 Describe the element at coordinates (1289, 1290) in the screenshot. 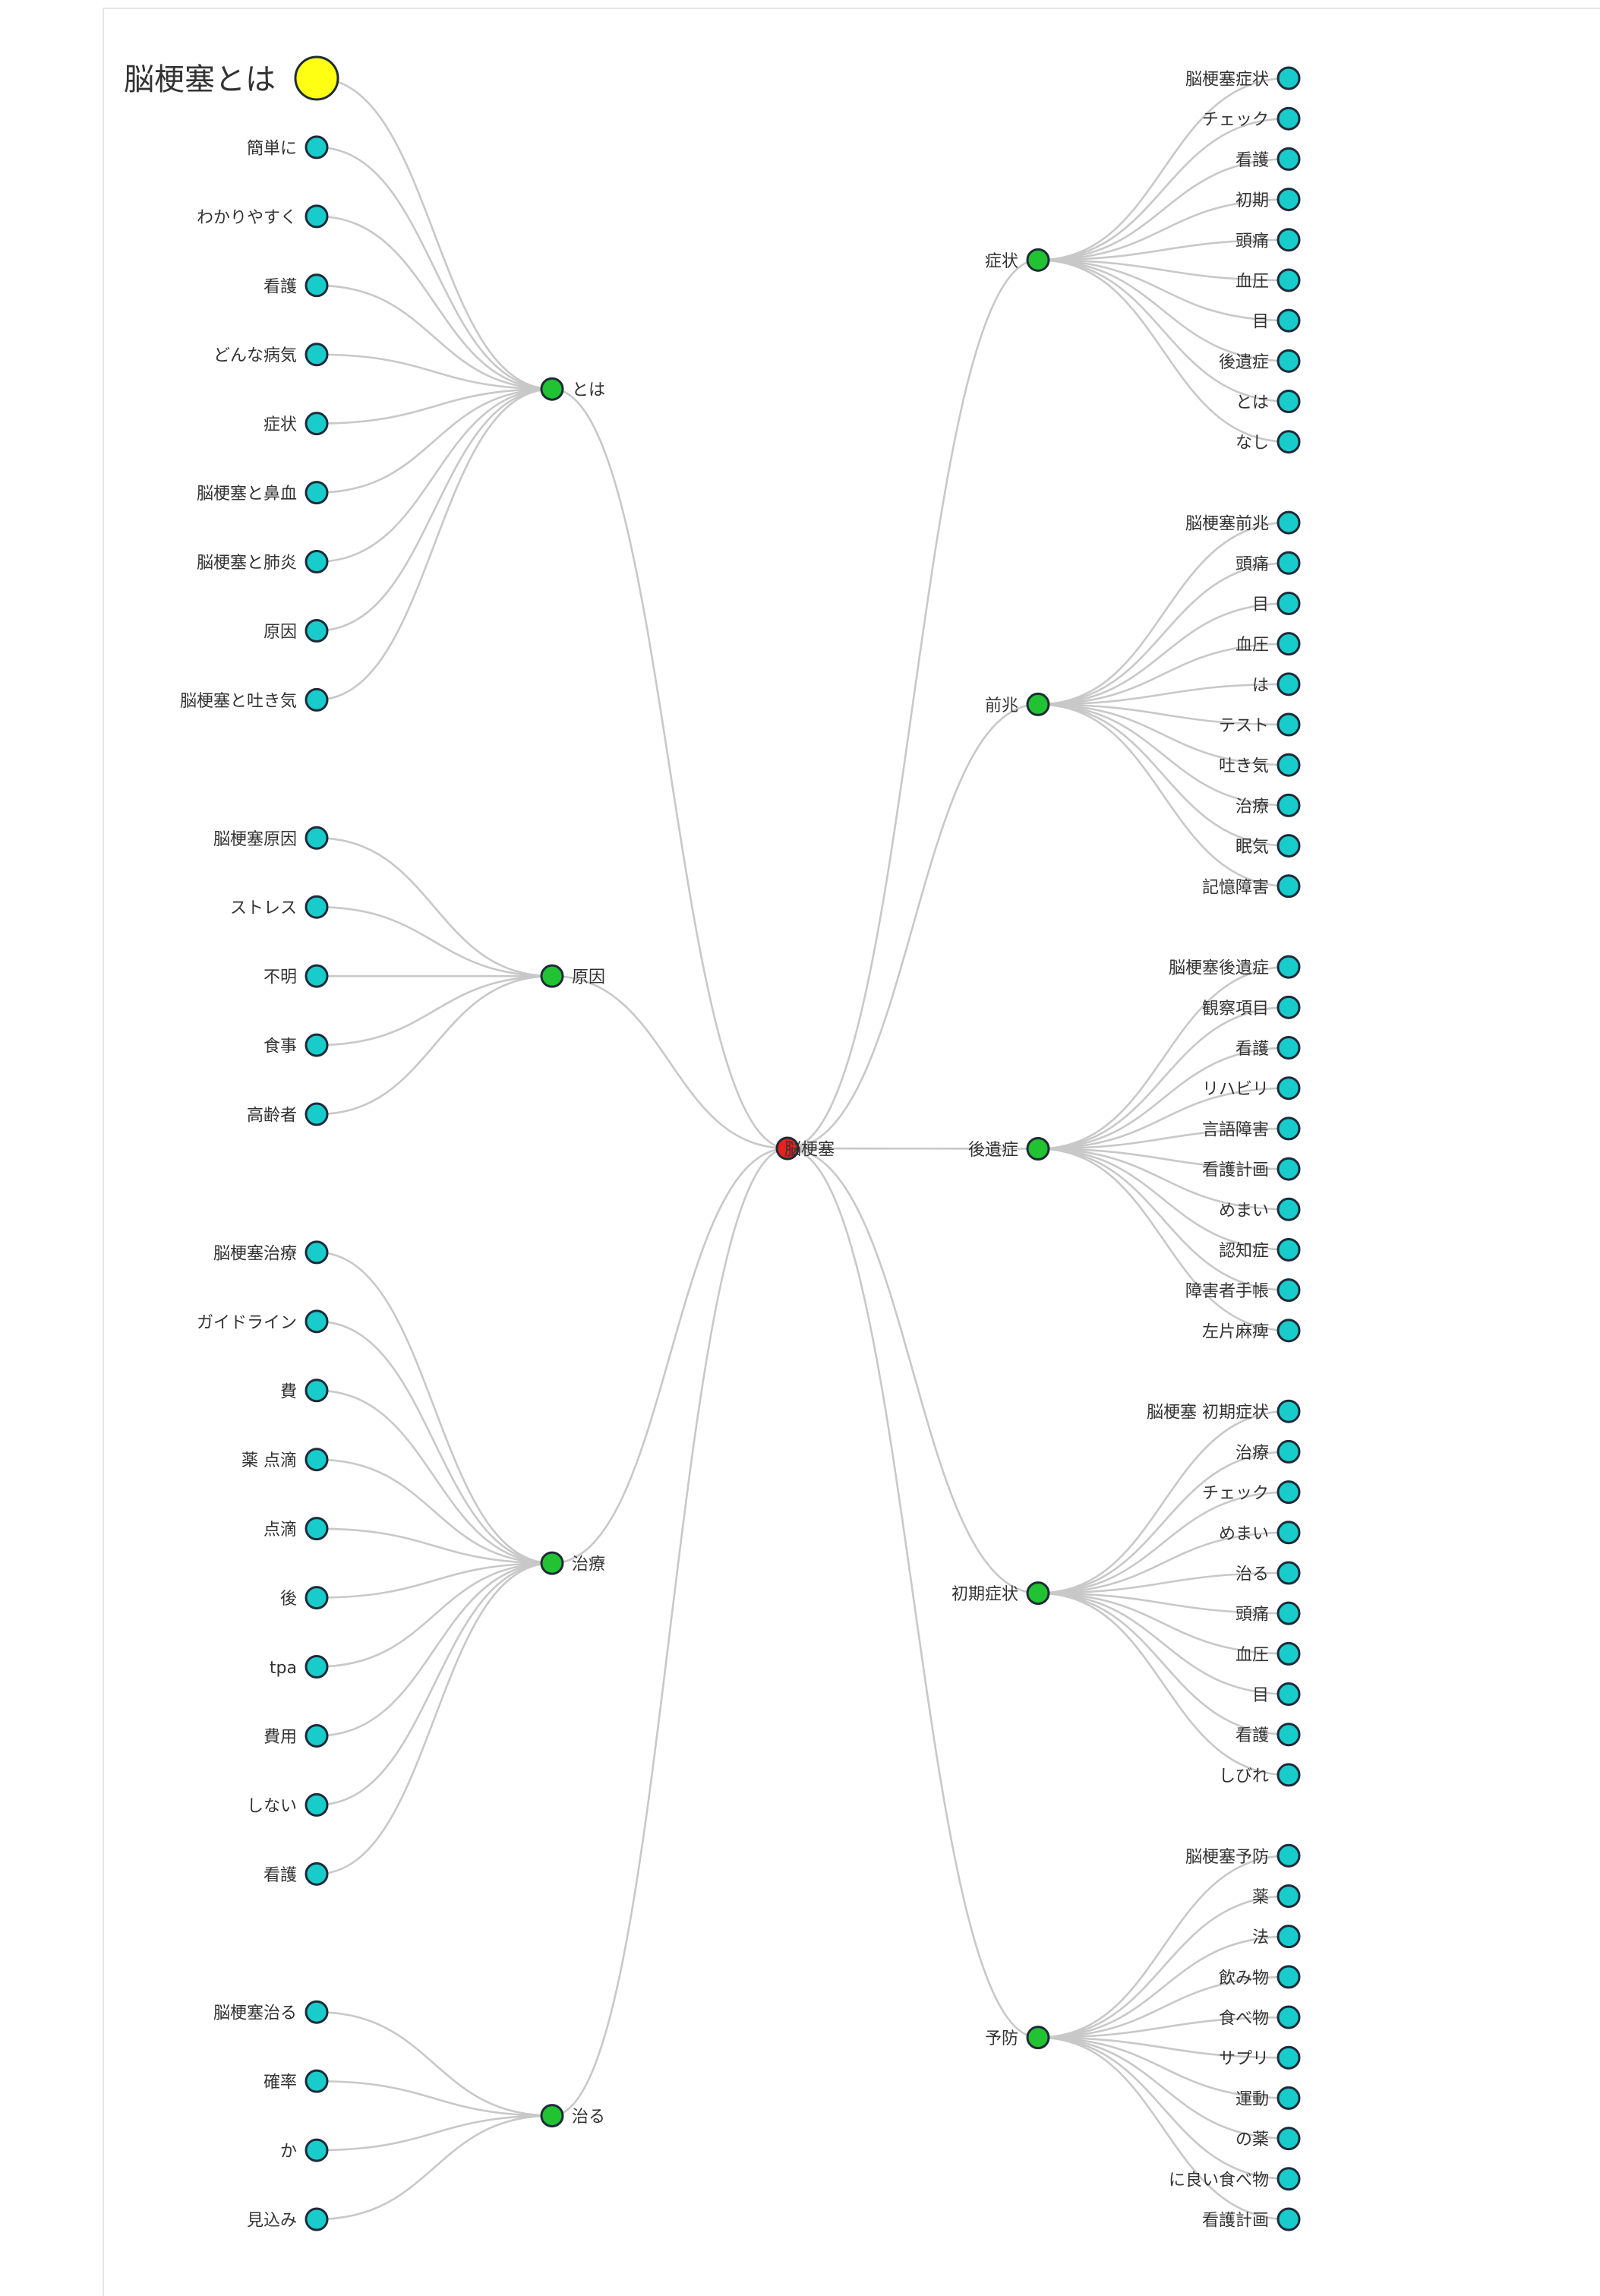

I see `leaf-node-right-2-8-marker` at that location.